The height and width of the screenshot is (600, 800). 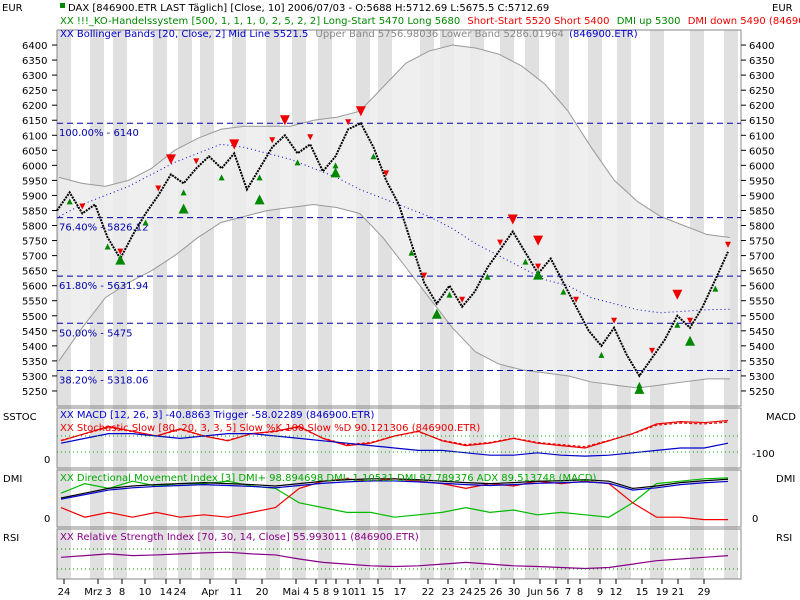 I want to click on dmi-right-tick: 0, so click(x=755, y=519).